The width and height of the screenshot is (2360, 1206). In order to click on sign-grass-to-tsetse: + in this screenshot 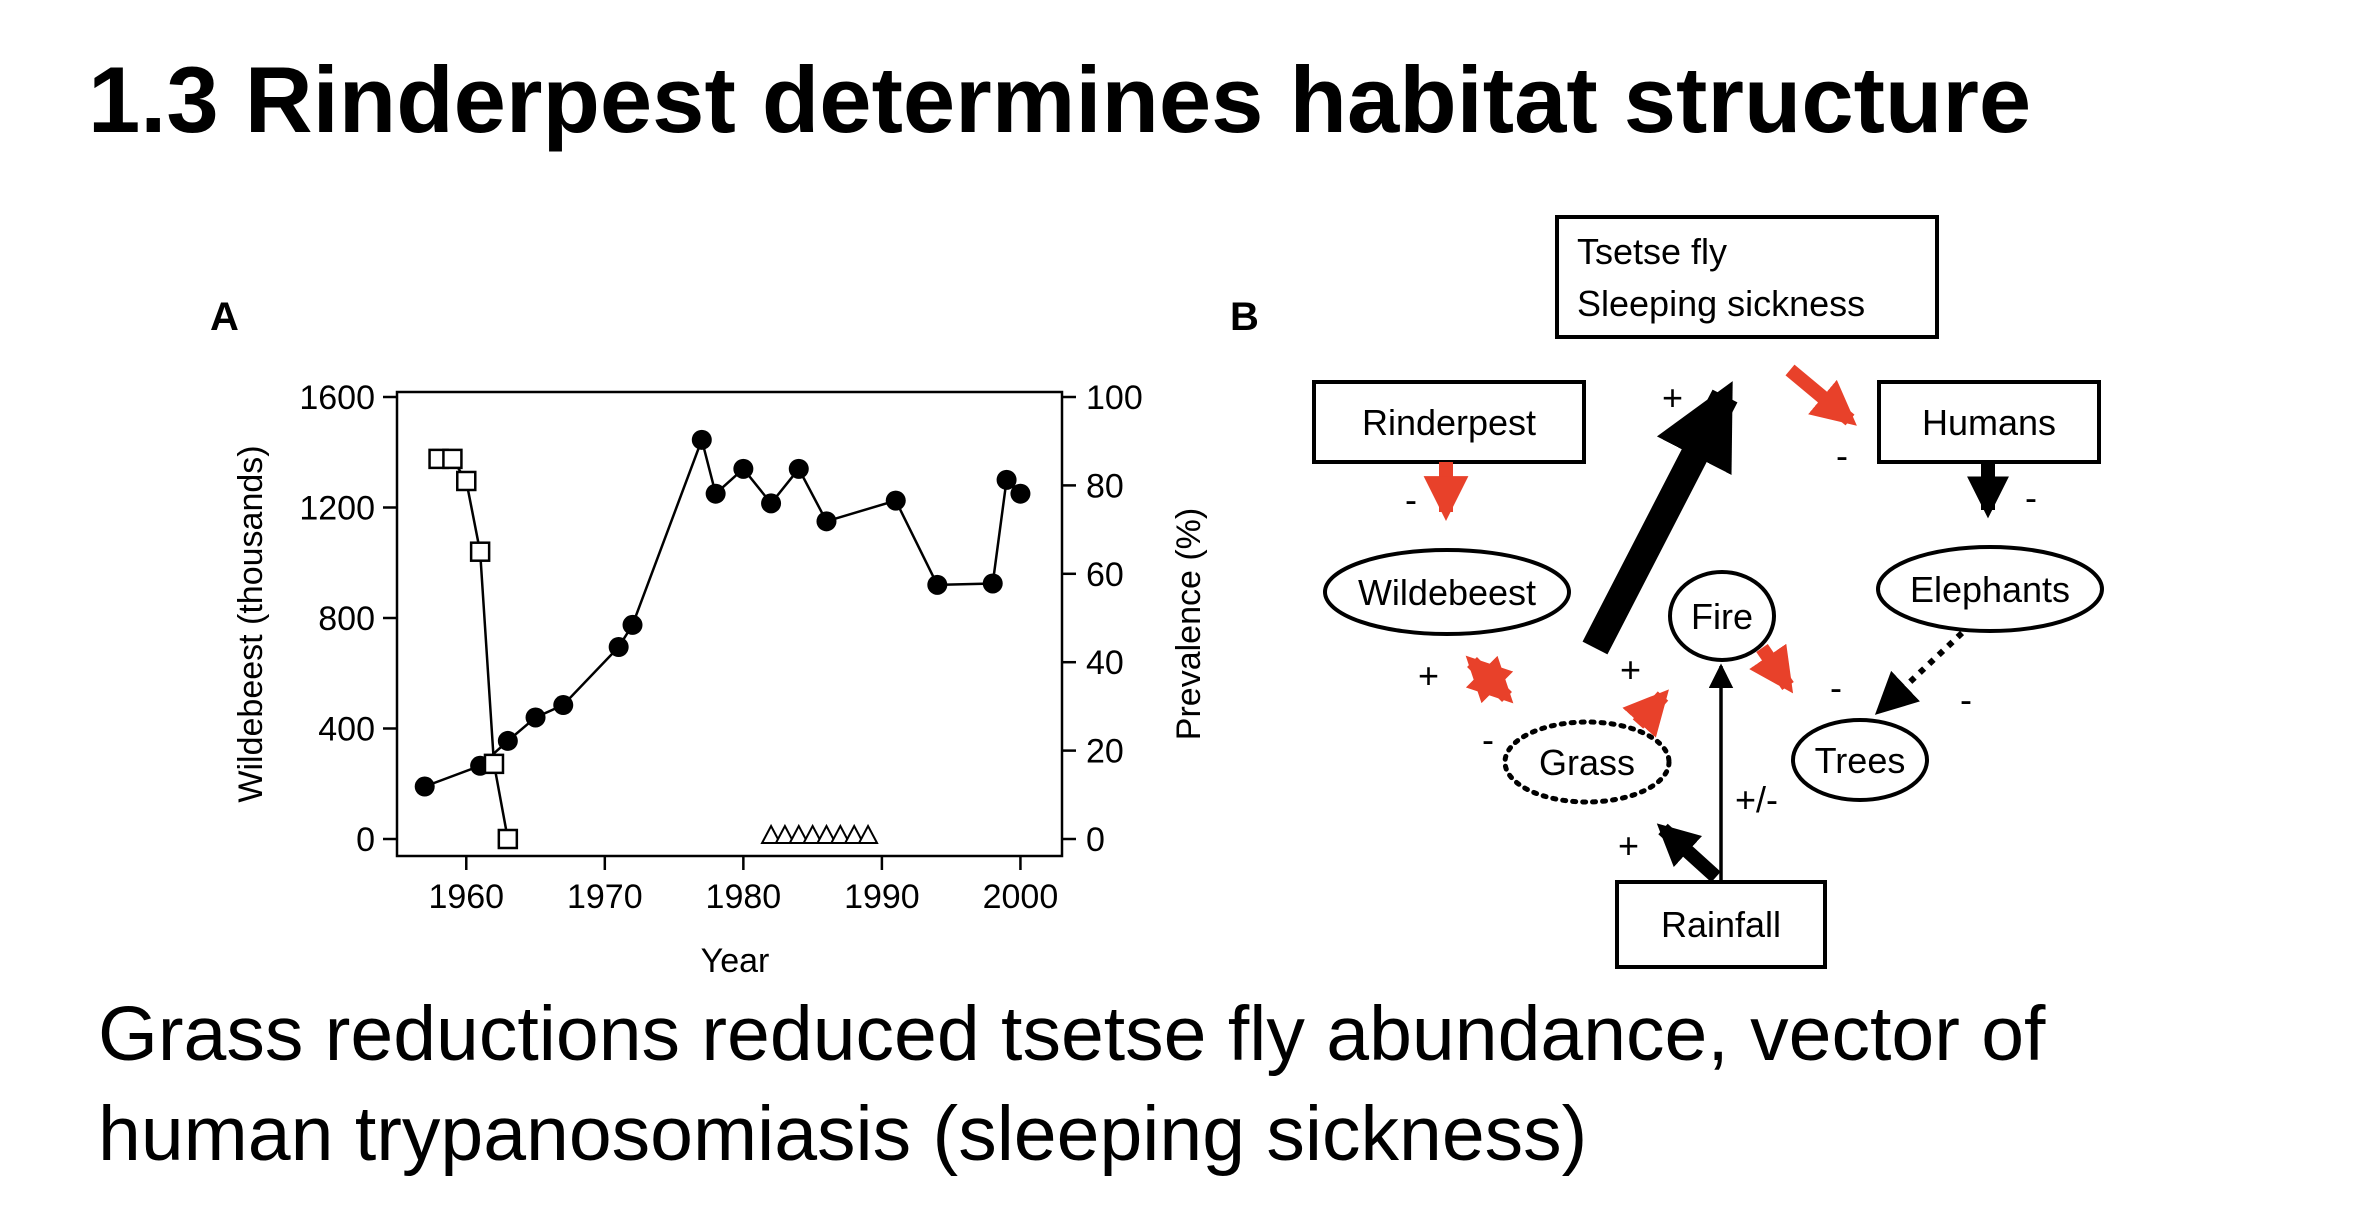, I will do `click(1672, 397)`.